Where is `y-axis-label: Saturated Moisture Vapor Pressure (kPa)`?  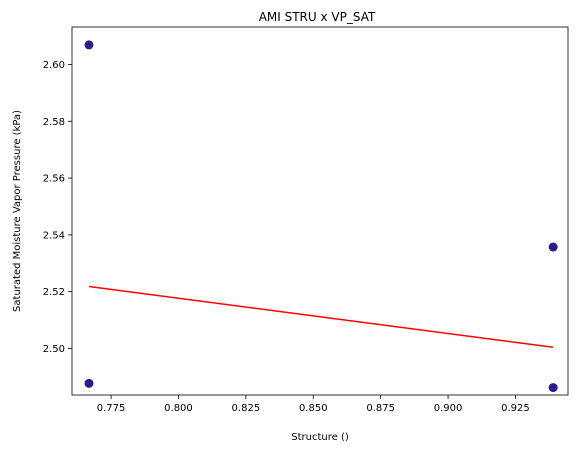
y-axis-label: Saturated Moisture Vapor Pressure (kPa) is located at coordinates (17, 211).